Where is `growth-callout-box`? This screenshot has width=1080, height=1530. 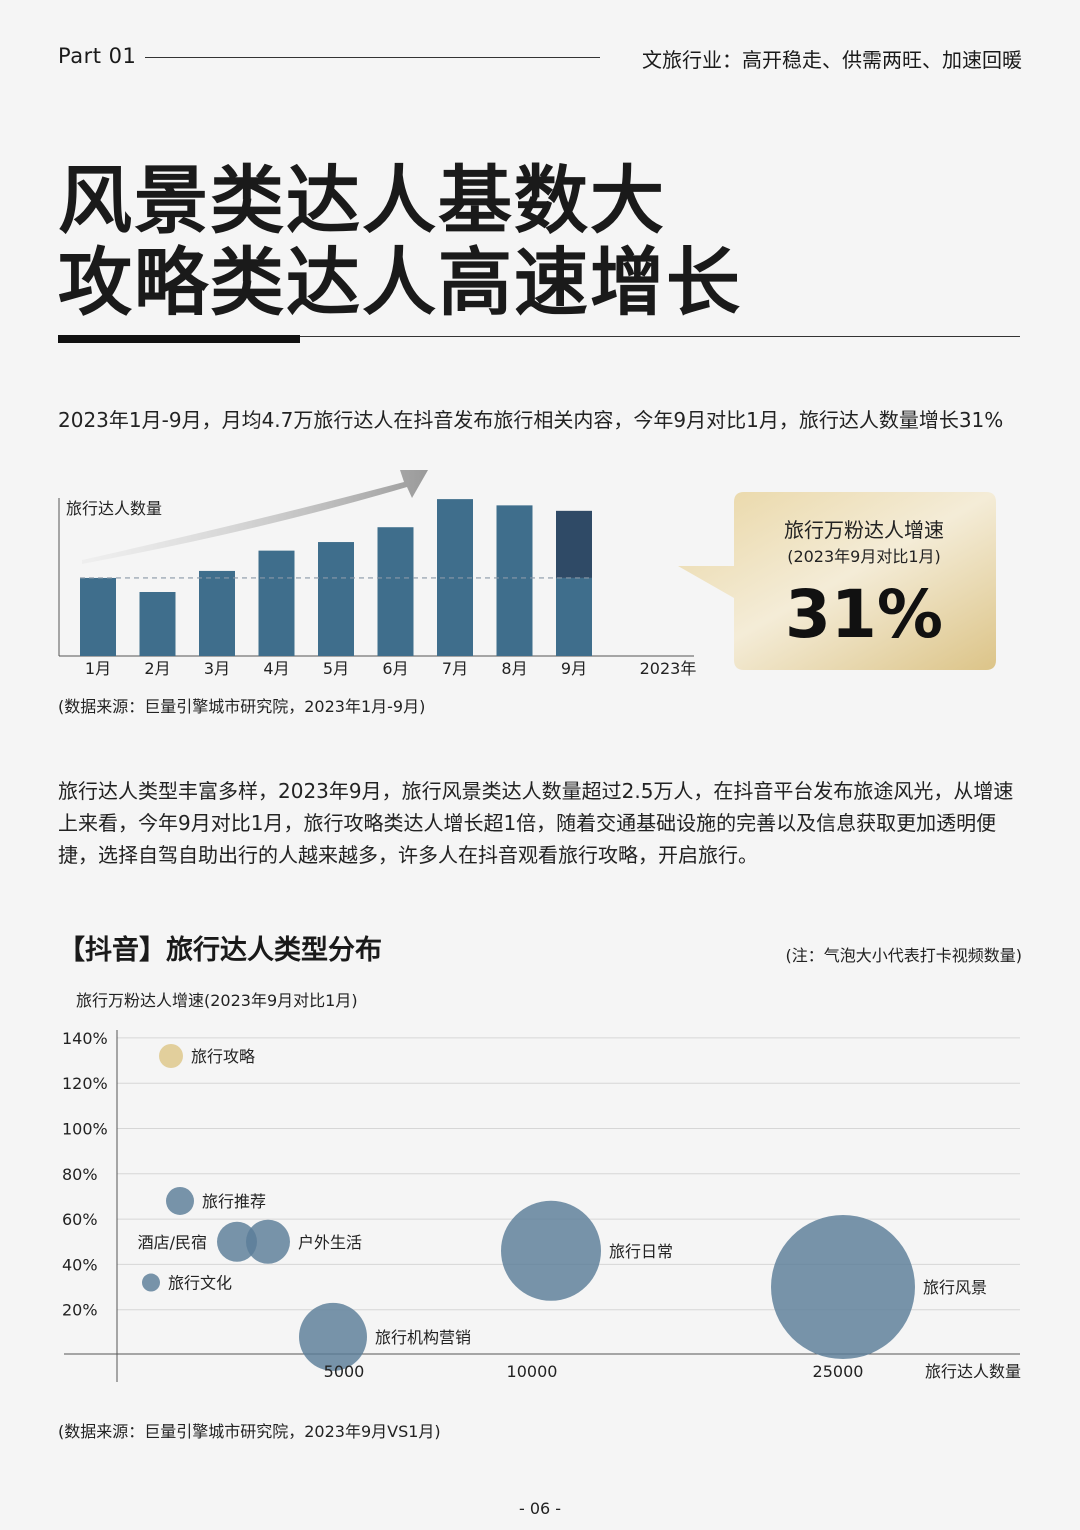
growth-callout-box is located at coordinates (837, 581).